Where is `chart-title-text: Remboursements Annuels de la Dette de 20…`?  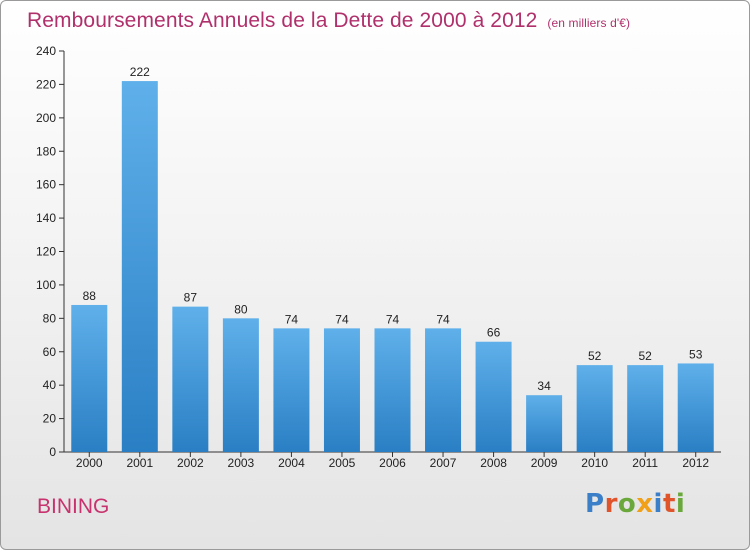
chart-title-text: Remboursements Annuels de la Dette de 20… is located at coordinates (282, 20).